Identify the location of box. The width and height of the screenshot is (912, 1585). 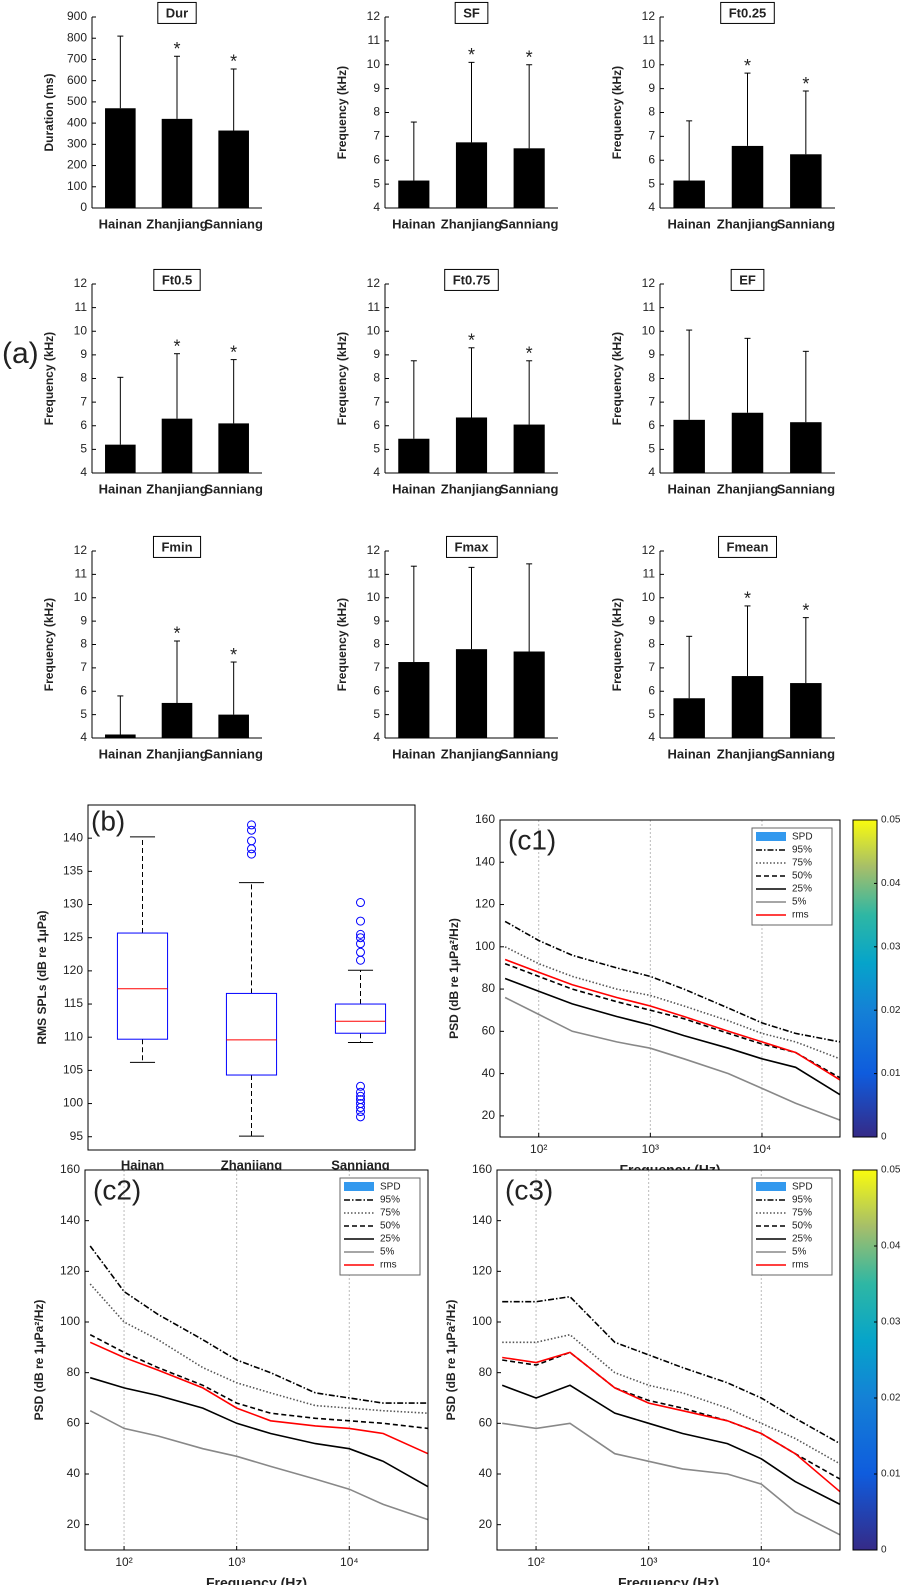
(142, 986).